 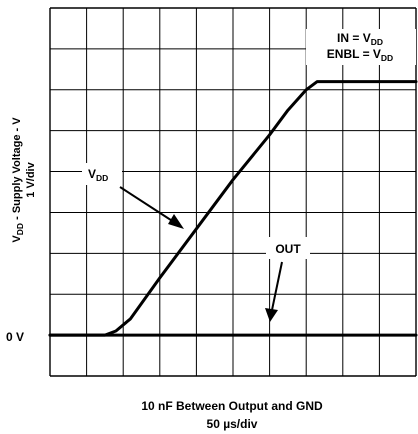 I want to click on y-zero-label: 0 V, so click(x=15, y=337).